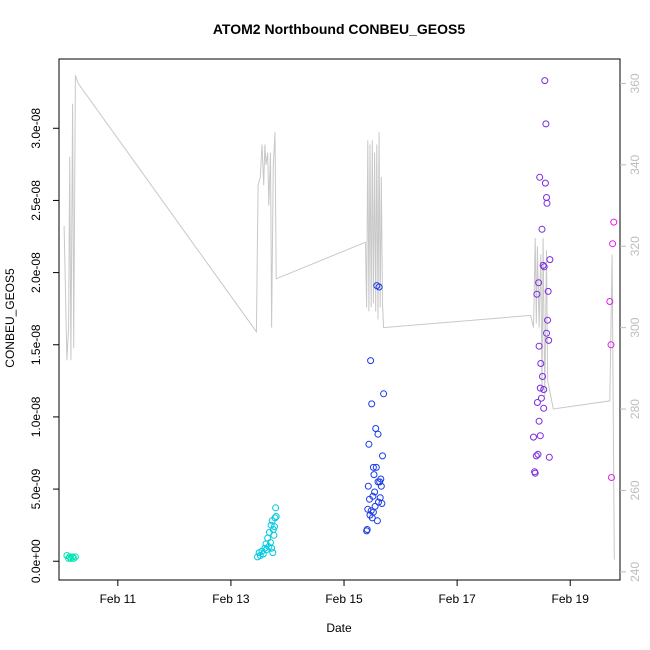 This screenshot has width=650, height=650. What do you see at coordinates (36, 200) in the screenshot?
I see `y-tick-label: 2.5e-08` at bounding box center [36, 200].